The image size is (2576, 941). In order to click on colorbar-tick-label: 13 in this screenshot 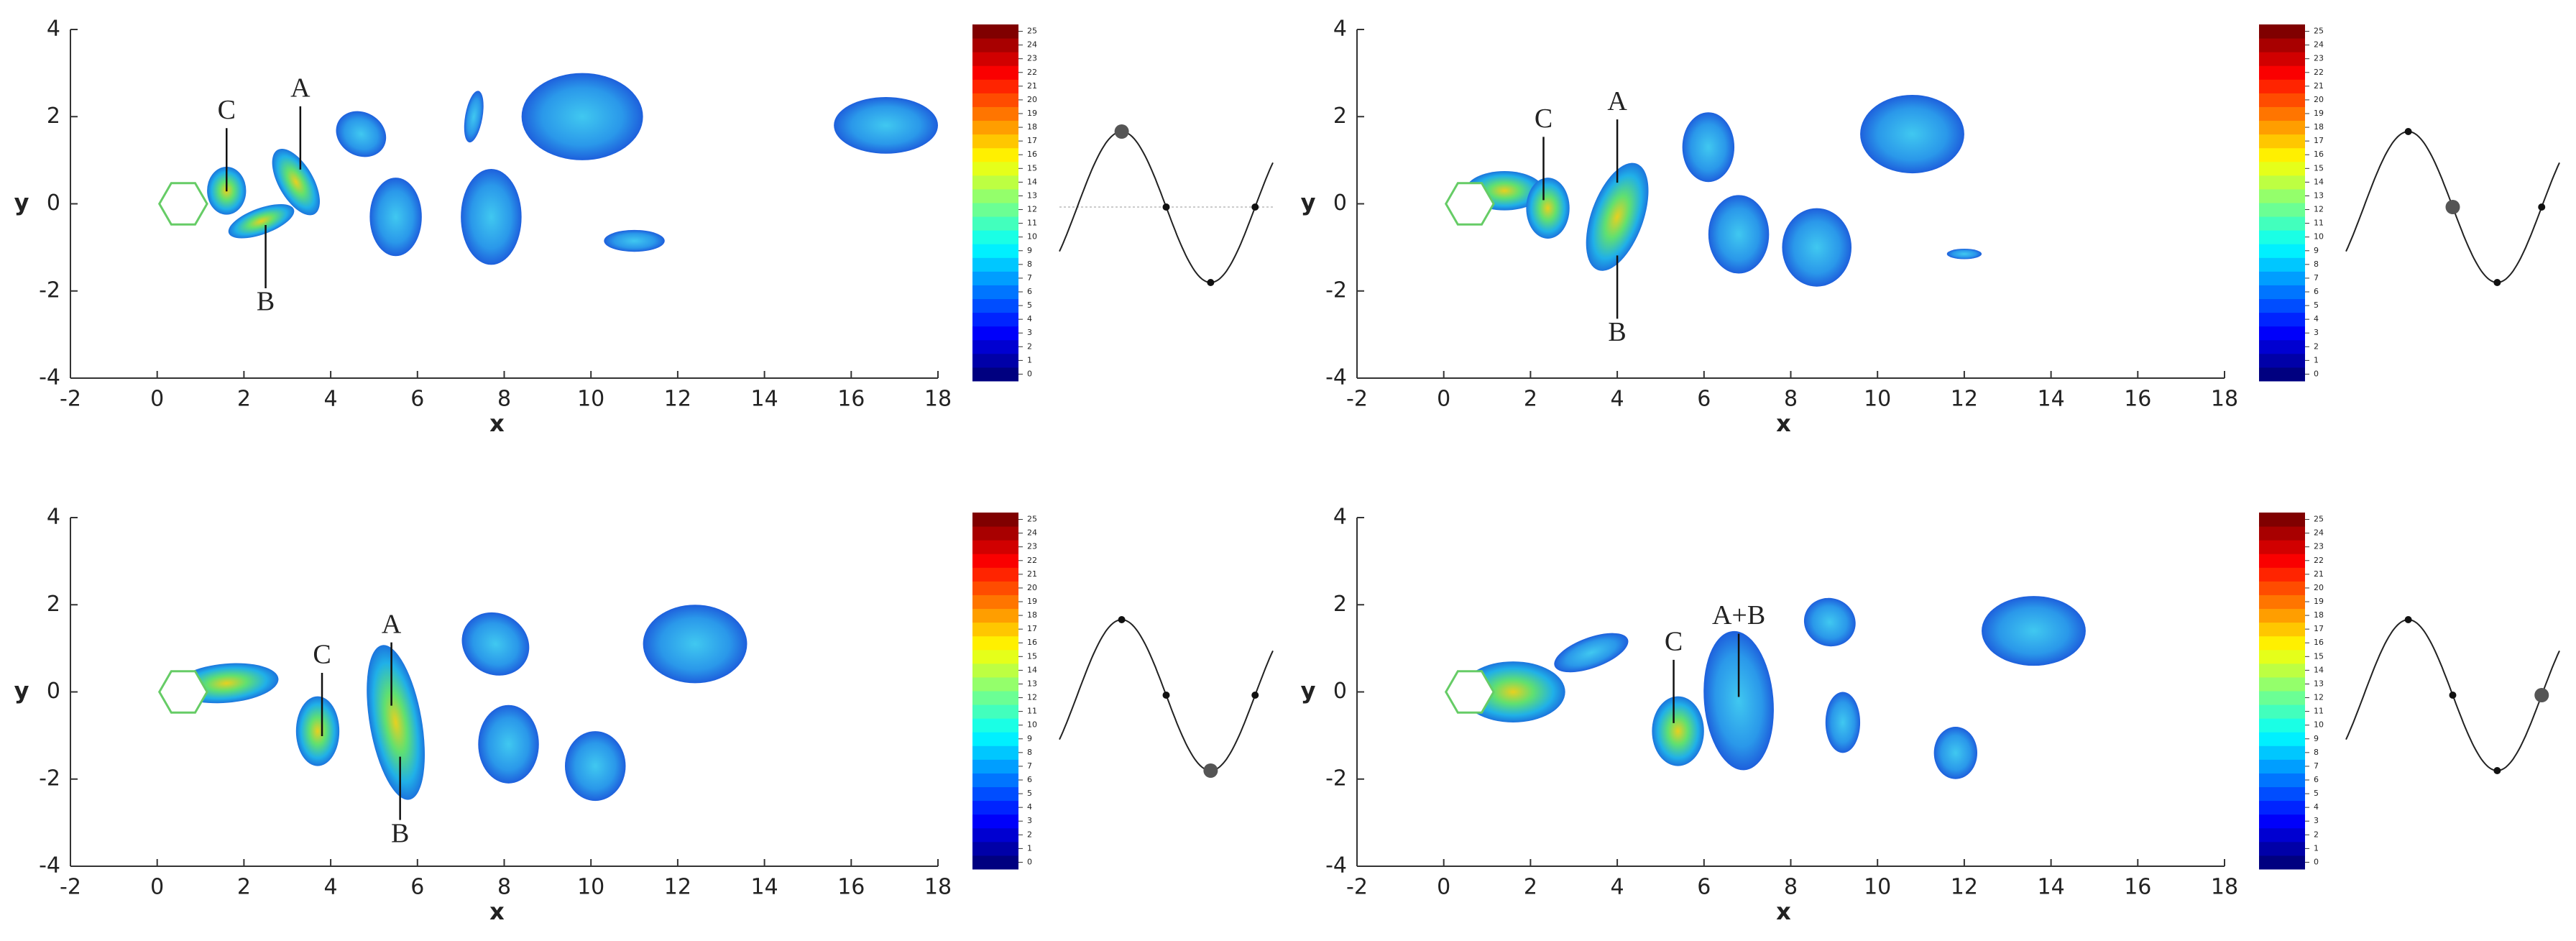, I will do `click(2319, 196)`.